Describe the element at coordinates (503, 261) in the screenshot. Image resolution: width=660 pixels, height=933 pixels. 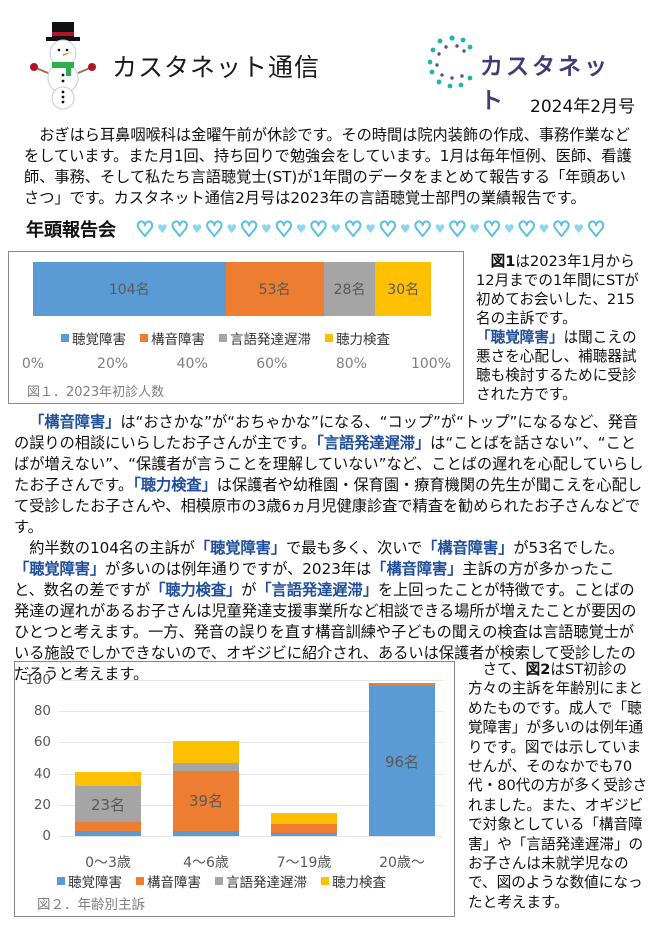
I see `figure-ref: 図1` at that location.